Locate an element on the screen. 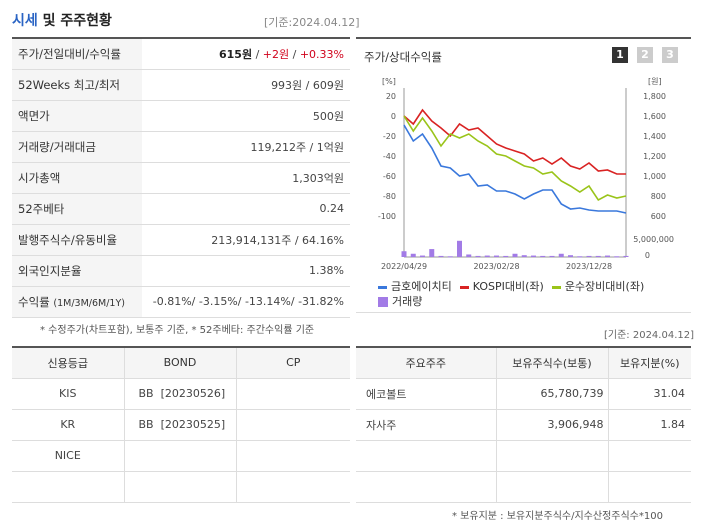 The height and width of the screenshot is (525, 702). row-label: 발행주식수/유동비율 is located at coordinates (77, 240).